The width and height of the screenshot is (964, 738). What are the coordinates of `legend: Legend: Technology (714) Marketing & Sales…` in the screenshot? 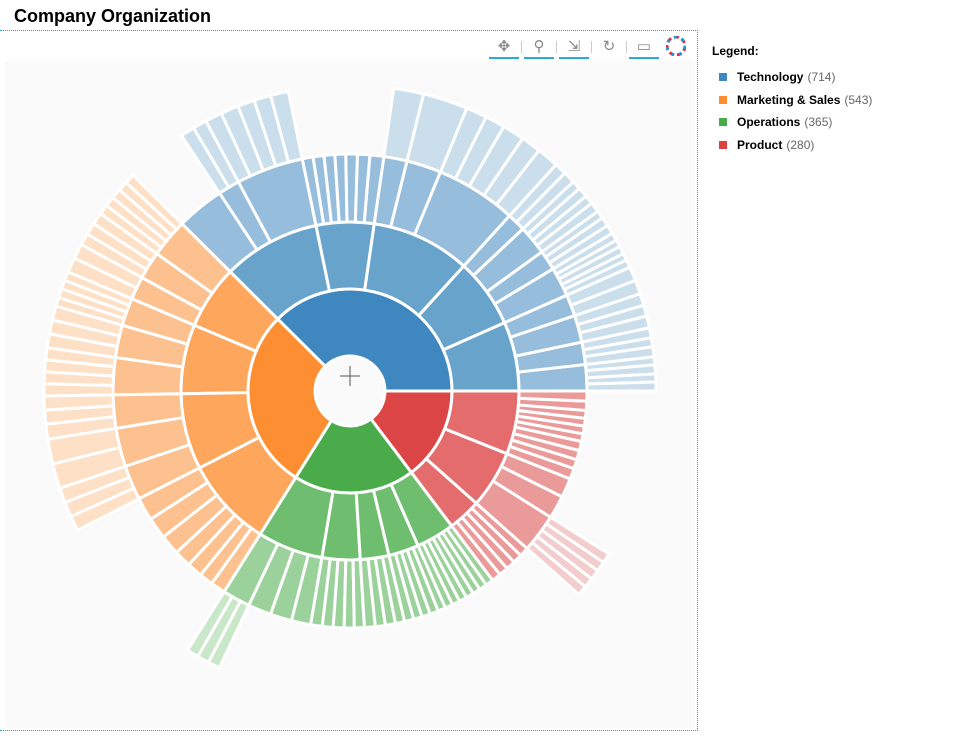 It's located at (792, 100).